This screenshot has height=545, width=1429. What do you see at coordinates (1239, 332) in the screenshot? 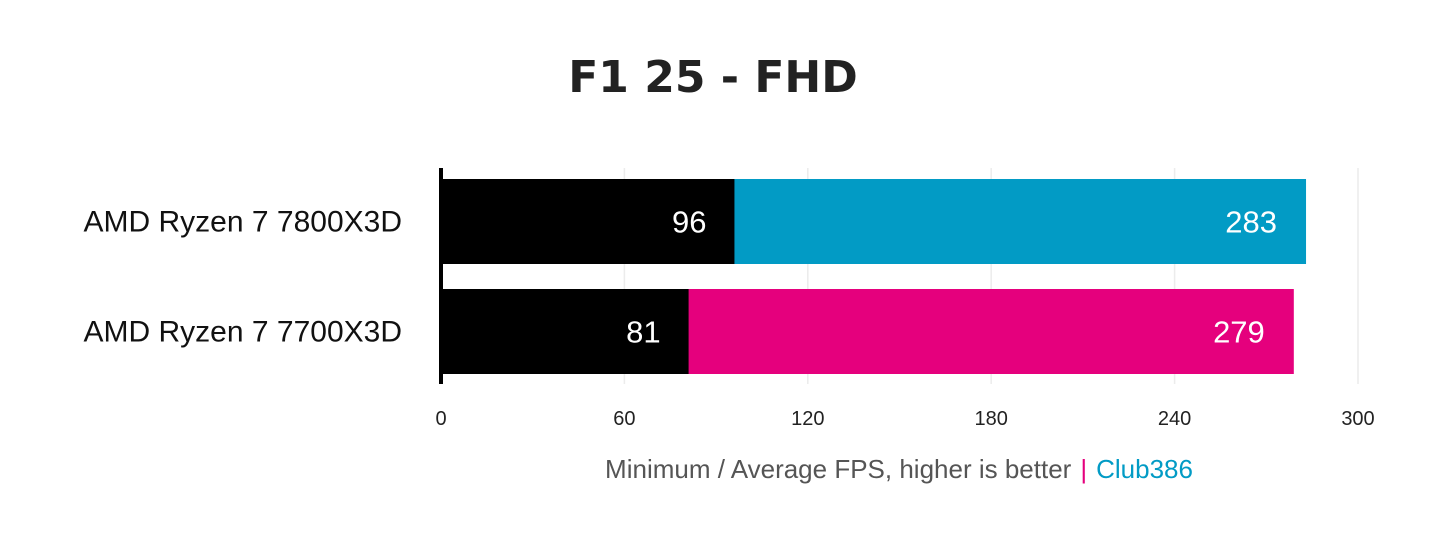
I see `value-label-average: 279` at bounding box center [1239, 332].